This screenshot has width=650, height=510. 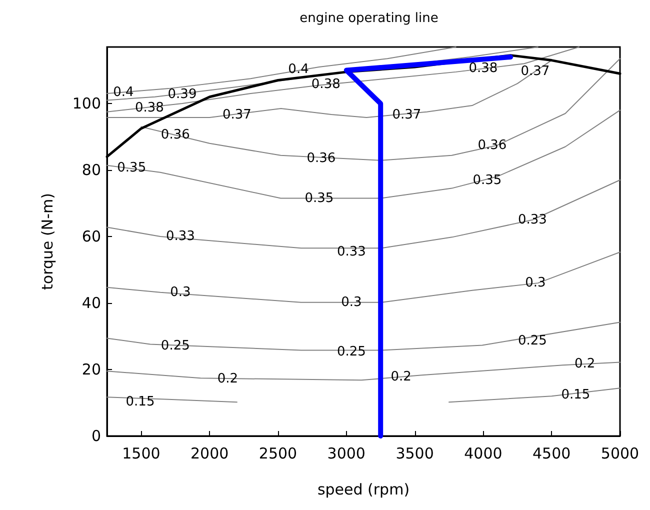 I want to click on x-tick-label: 3500, so click(x=415, y=453).